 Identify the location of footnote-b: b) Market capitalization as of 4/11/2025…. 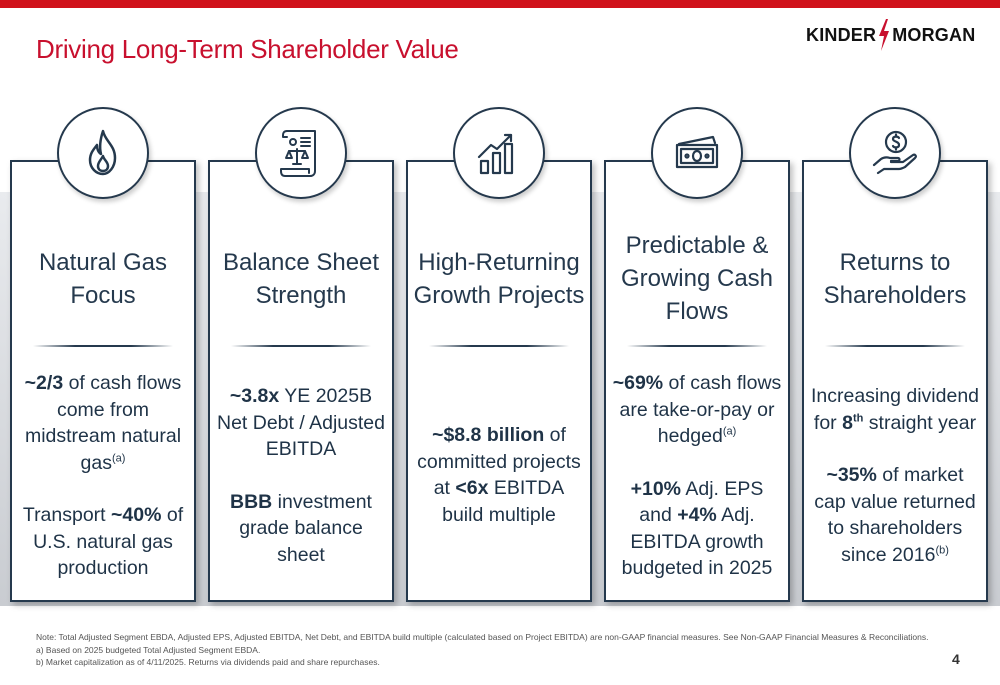
(208, 662).